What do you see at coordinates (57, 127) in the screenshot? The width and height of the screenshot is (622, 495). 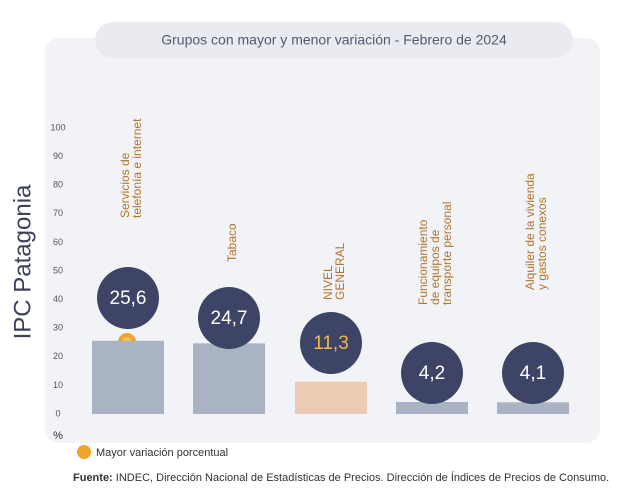 I see `y-tick-label: 100` at bounding box center [57, 127].